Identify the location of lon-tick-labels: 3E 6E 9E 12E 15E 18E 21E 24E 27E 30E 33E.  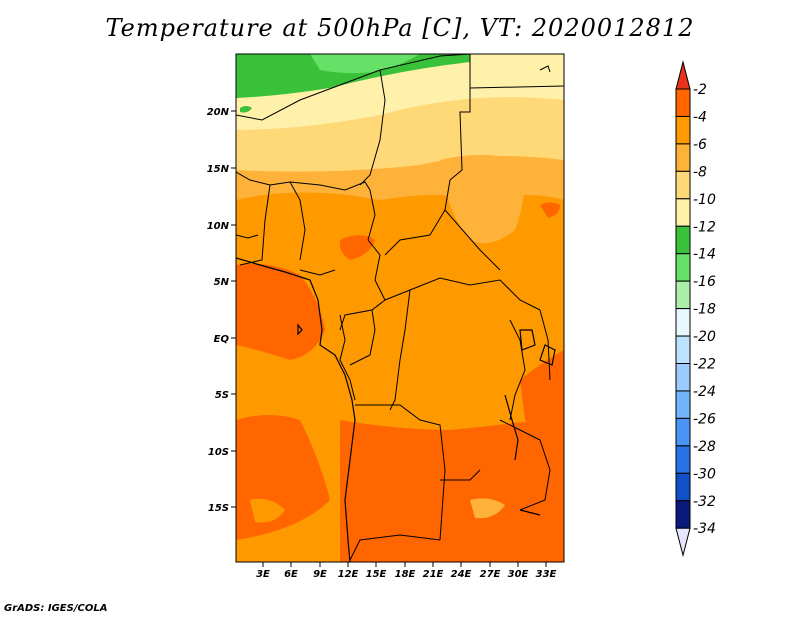
(406, 574).